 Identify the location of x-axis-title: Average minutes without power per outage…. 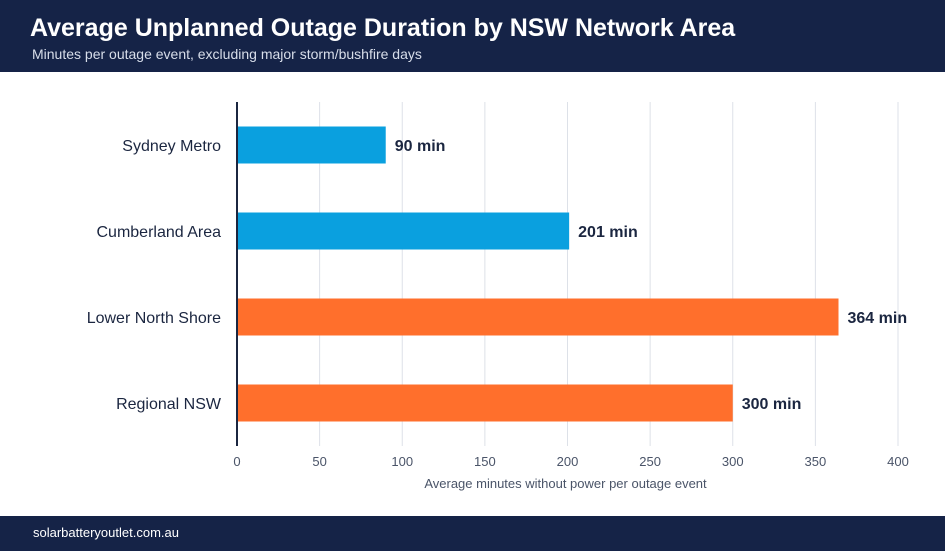
(565, 483).